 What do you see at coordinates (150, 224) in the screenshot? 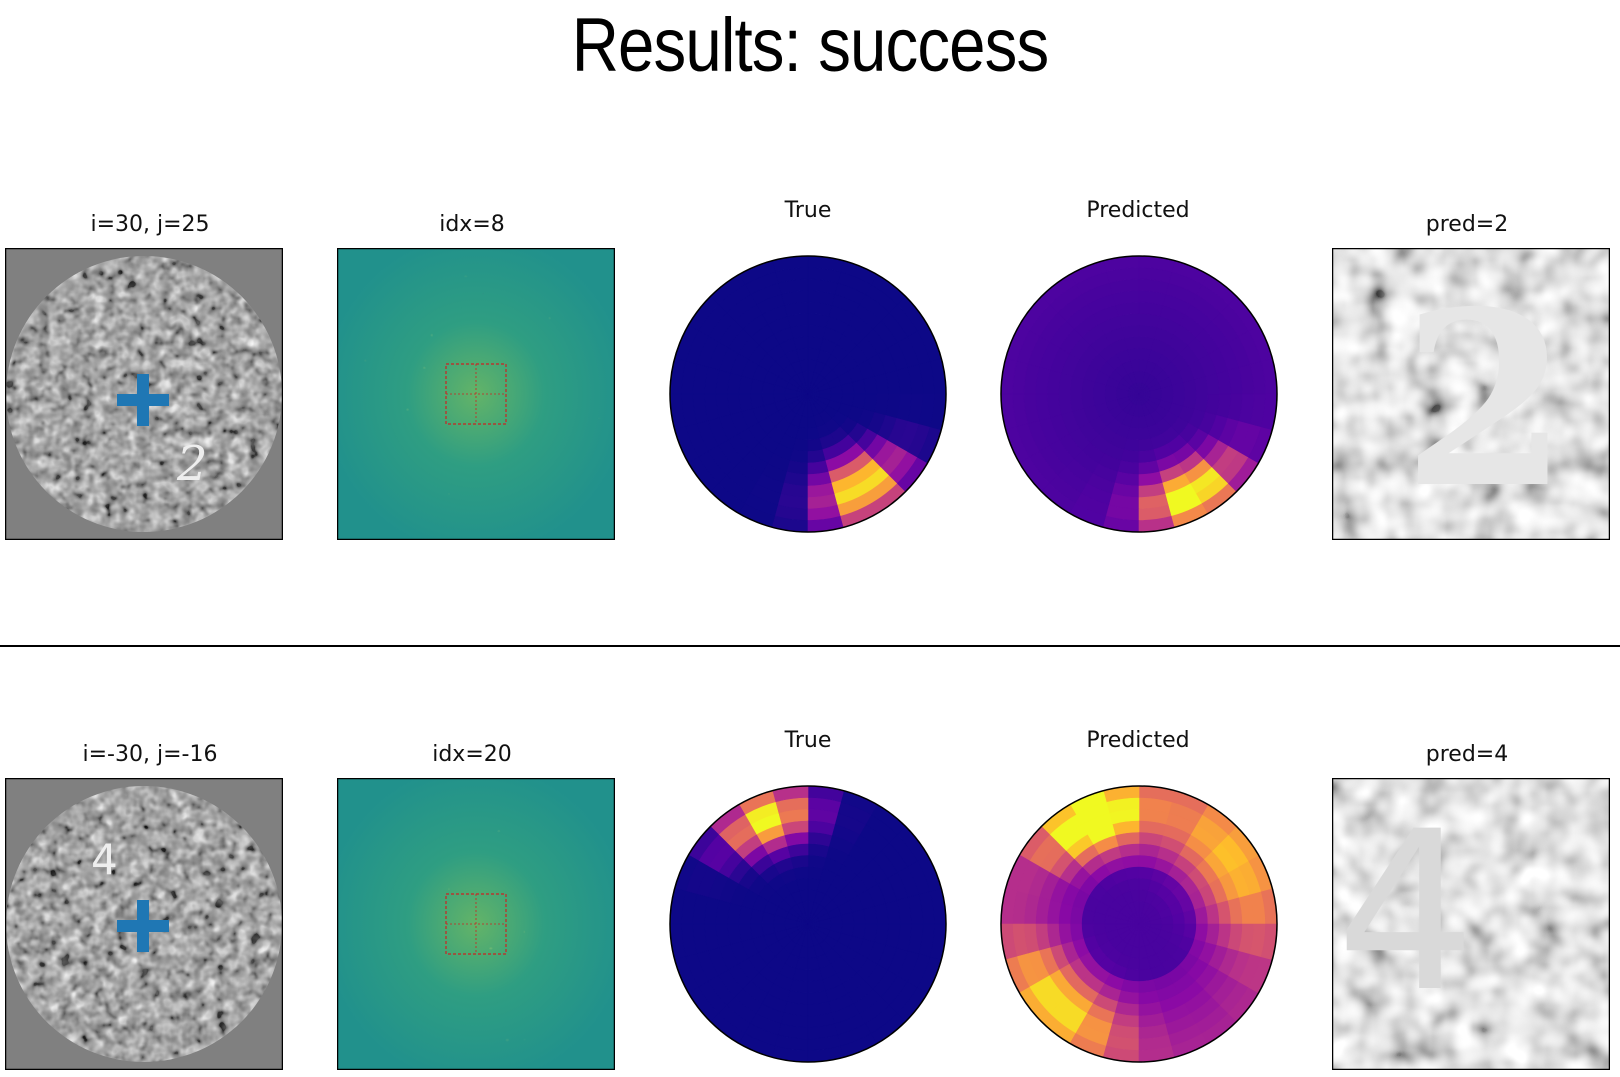
I see `input-panel-title: i=30, j=25` at bounding box center [150, 224].